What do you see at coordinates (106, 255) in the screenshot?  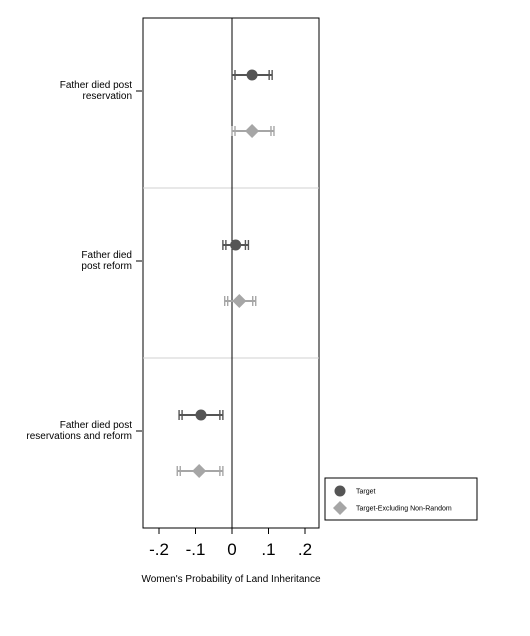 I see `category-label-line: Father died` at bounding box center [106, 255].